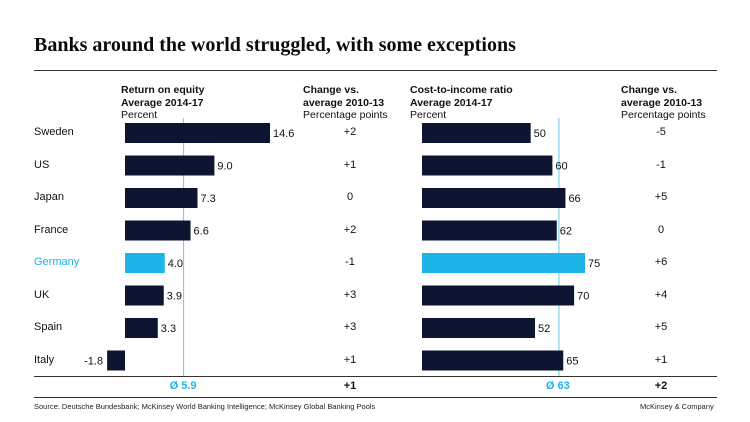 This screenshot has width=750, height=422. I want to click on roe-value-label: -1.8, so click(93, 362).